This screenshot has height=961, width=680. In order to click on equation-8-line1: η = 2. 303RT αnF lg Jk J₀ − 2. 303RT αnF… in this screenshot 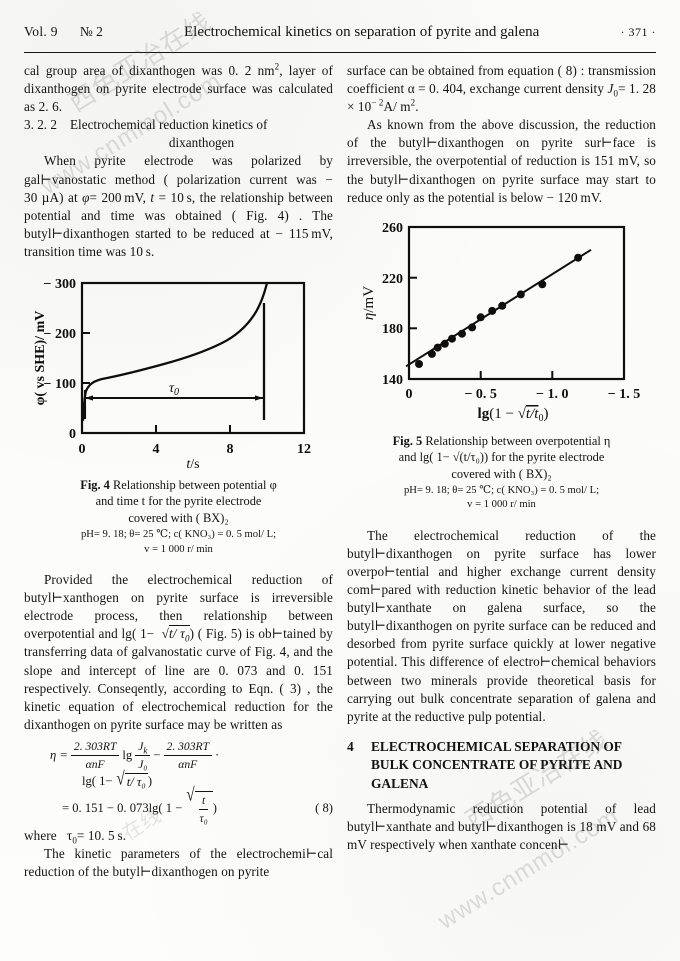, I will do `click(178, 755)`.